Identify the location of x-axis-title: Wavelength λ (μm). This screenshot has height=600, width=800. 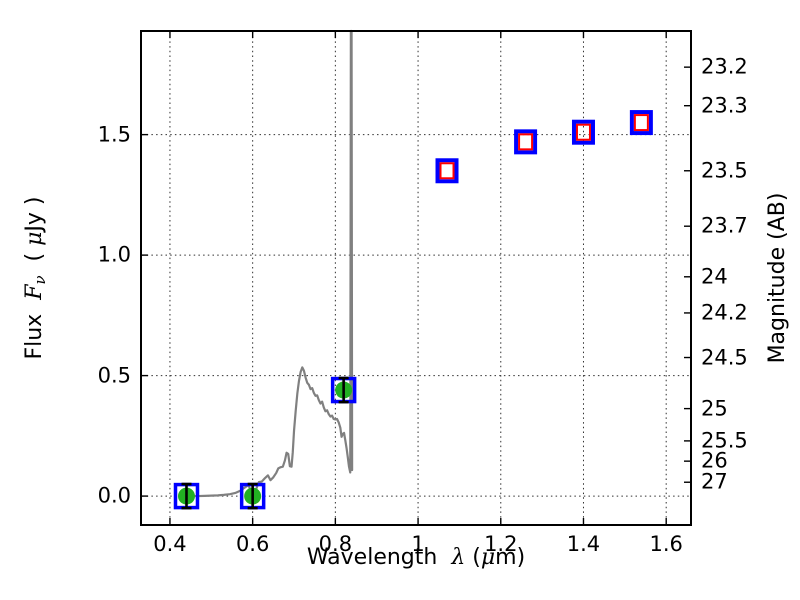
(416, 557).